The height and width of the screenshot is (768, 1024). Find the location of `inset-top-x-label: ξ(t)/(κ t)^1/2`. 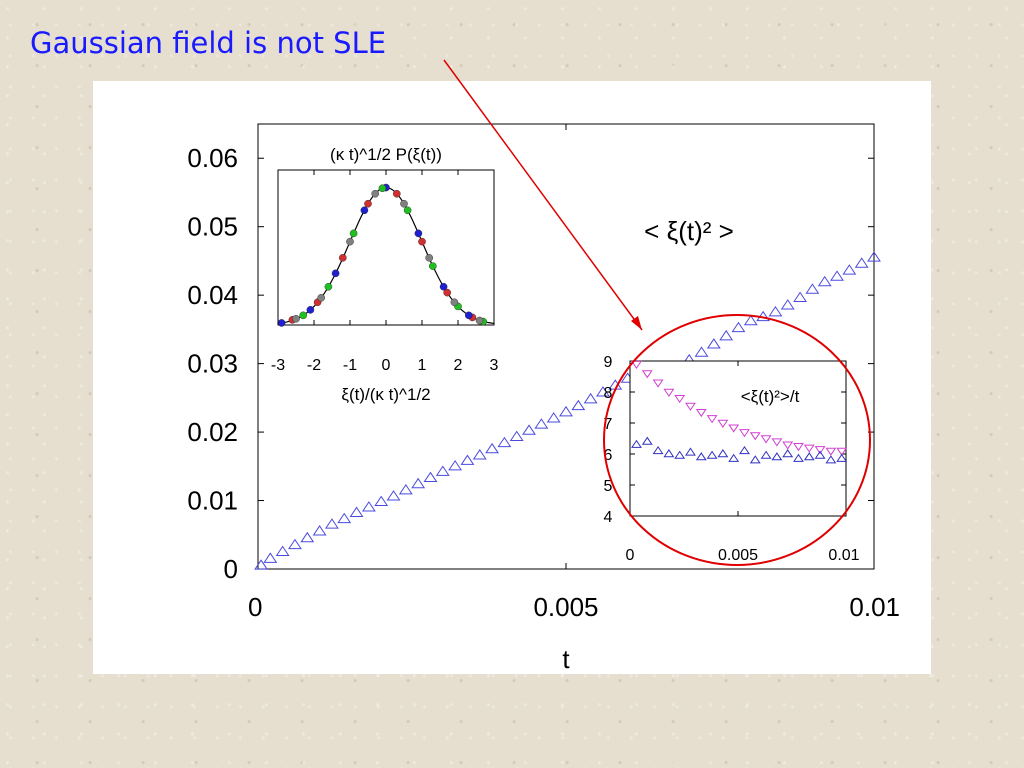

inset-top-x-label: ξ(t)/(κ t)^1/2 is located at coordinates (385, 394).